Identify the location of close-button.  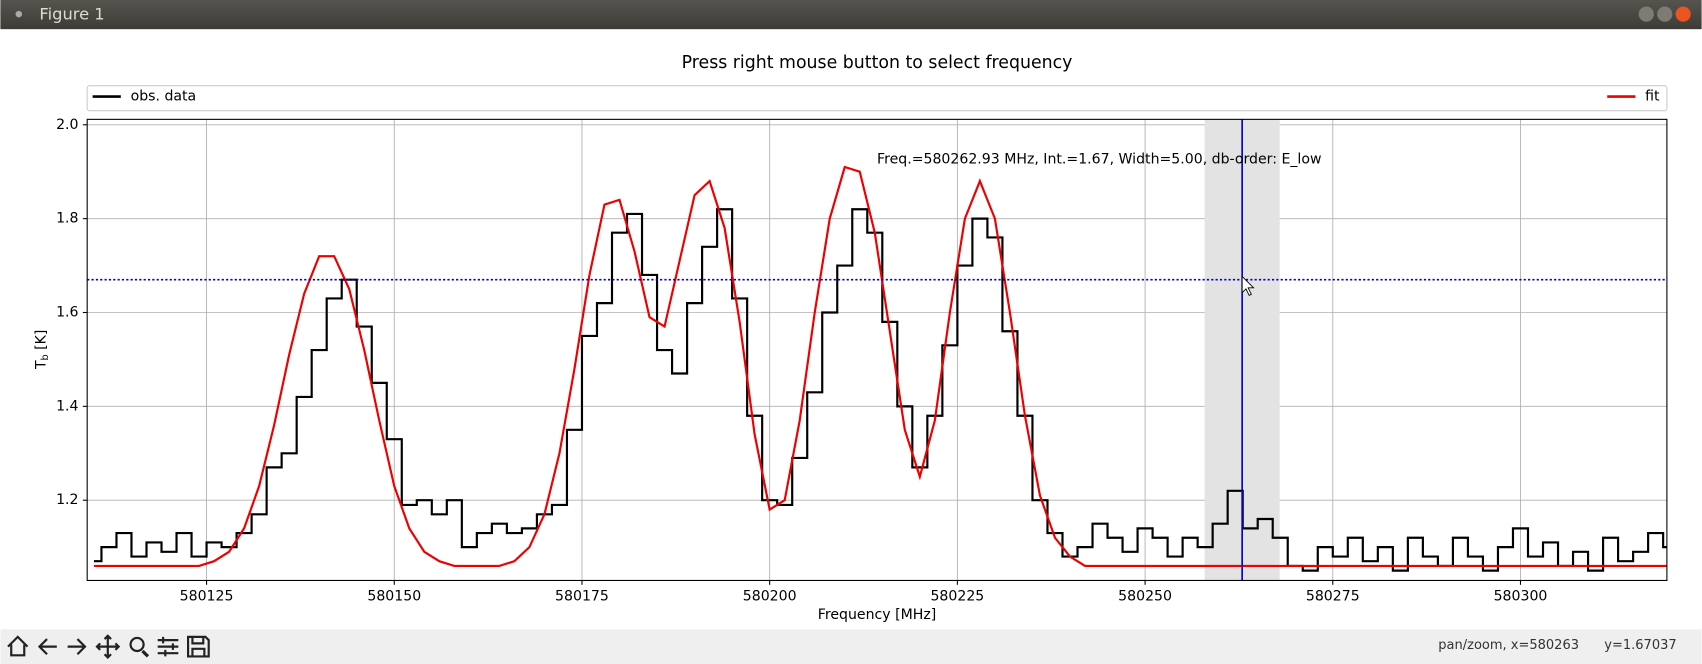
(1683, 14).